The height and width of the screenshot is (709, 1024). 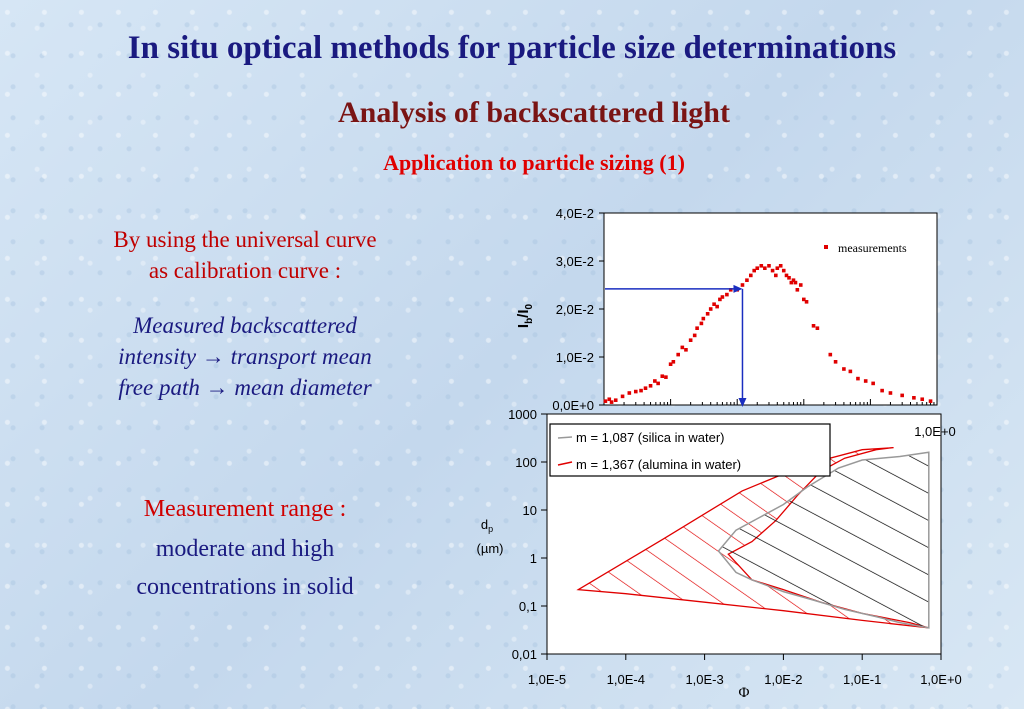 I want to click on alumina-legend-label: m = 1,367 (alumina in water), so click(x=658, y=464).